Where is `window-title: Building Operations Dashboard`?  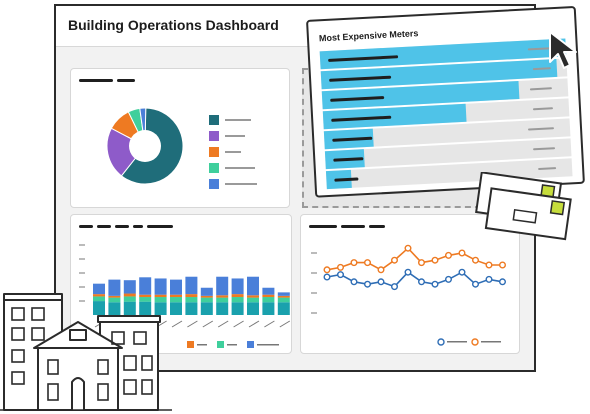
window-title: Building Operations Dashboard is located at coordinates (173, 25).